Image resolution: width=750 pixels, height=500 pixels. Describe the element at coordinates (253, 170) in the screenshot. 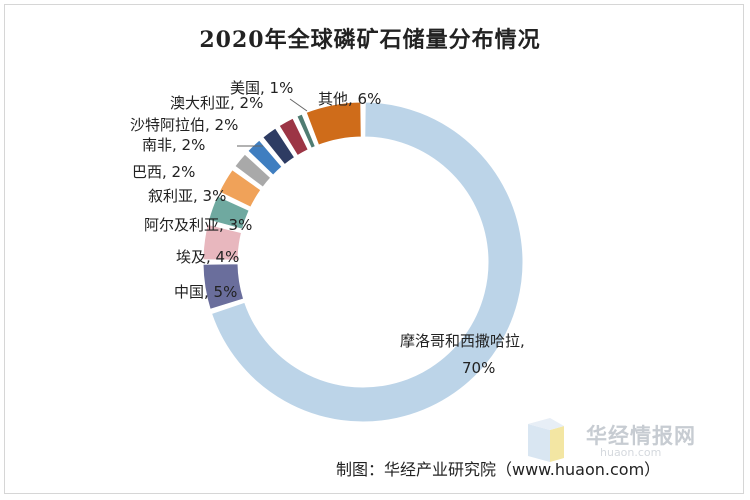

I see `slice-巴西` at that location.